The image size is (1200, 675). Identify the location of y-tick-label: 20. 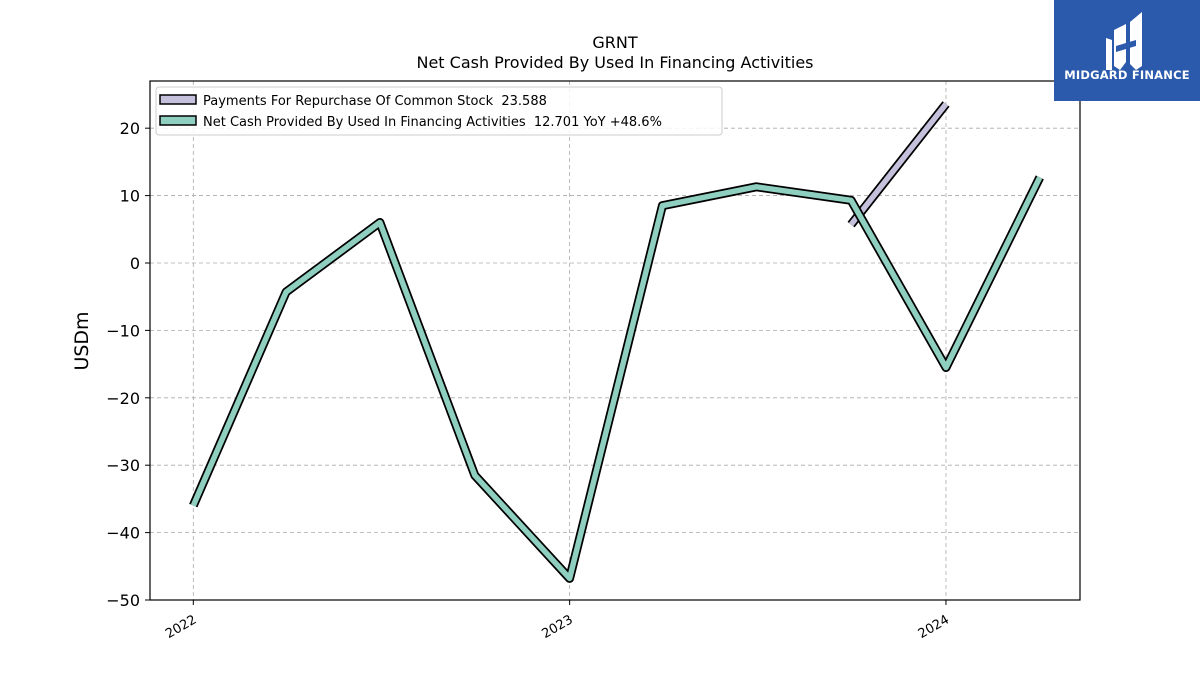
(130, 128).